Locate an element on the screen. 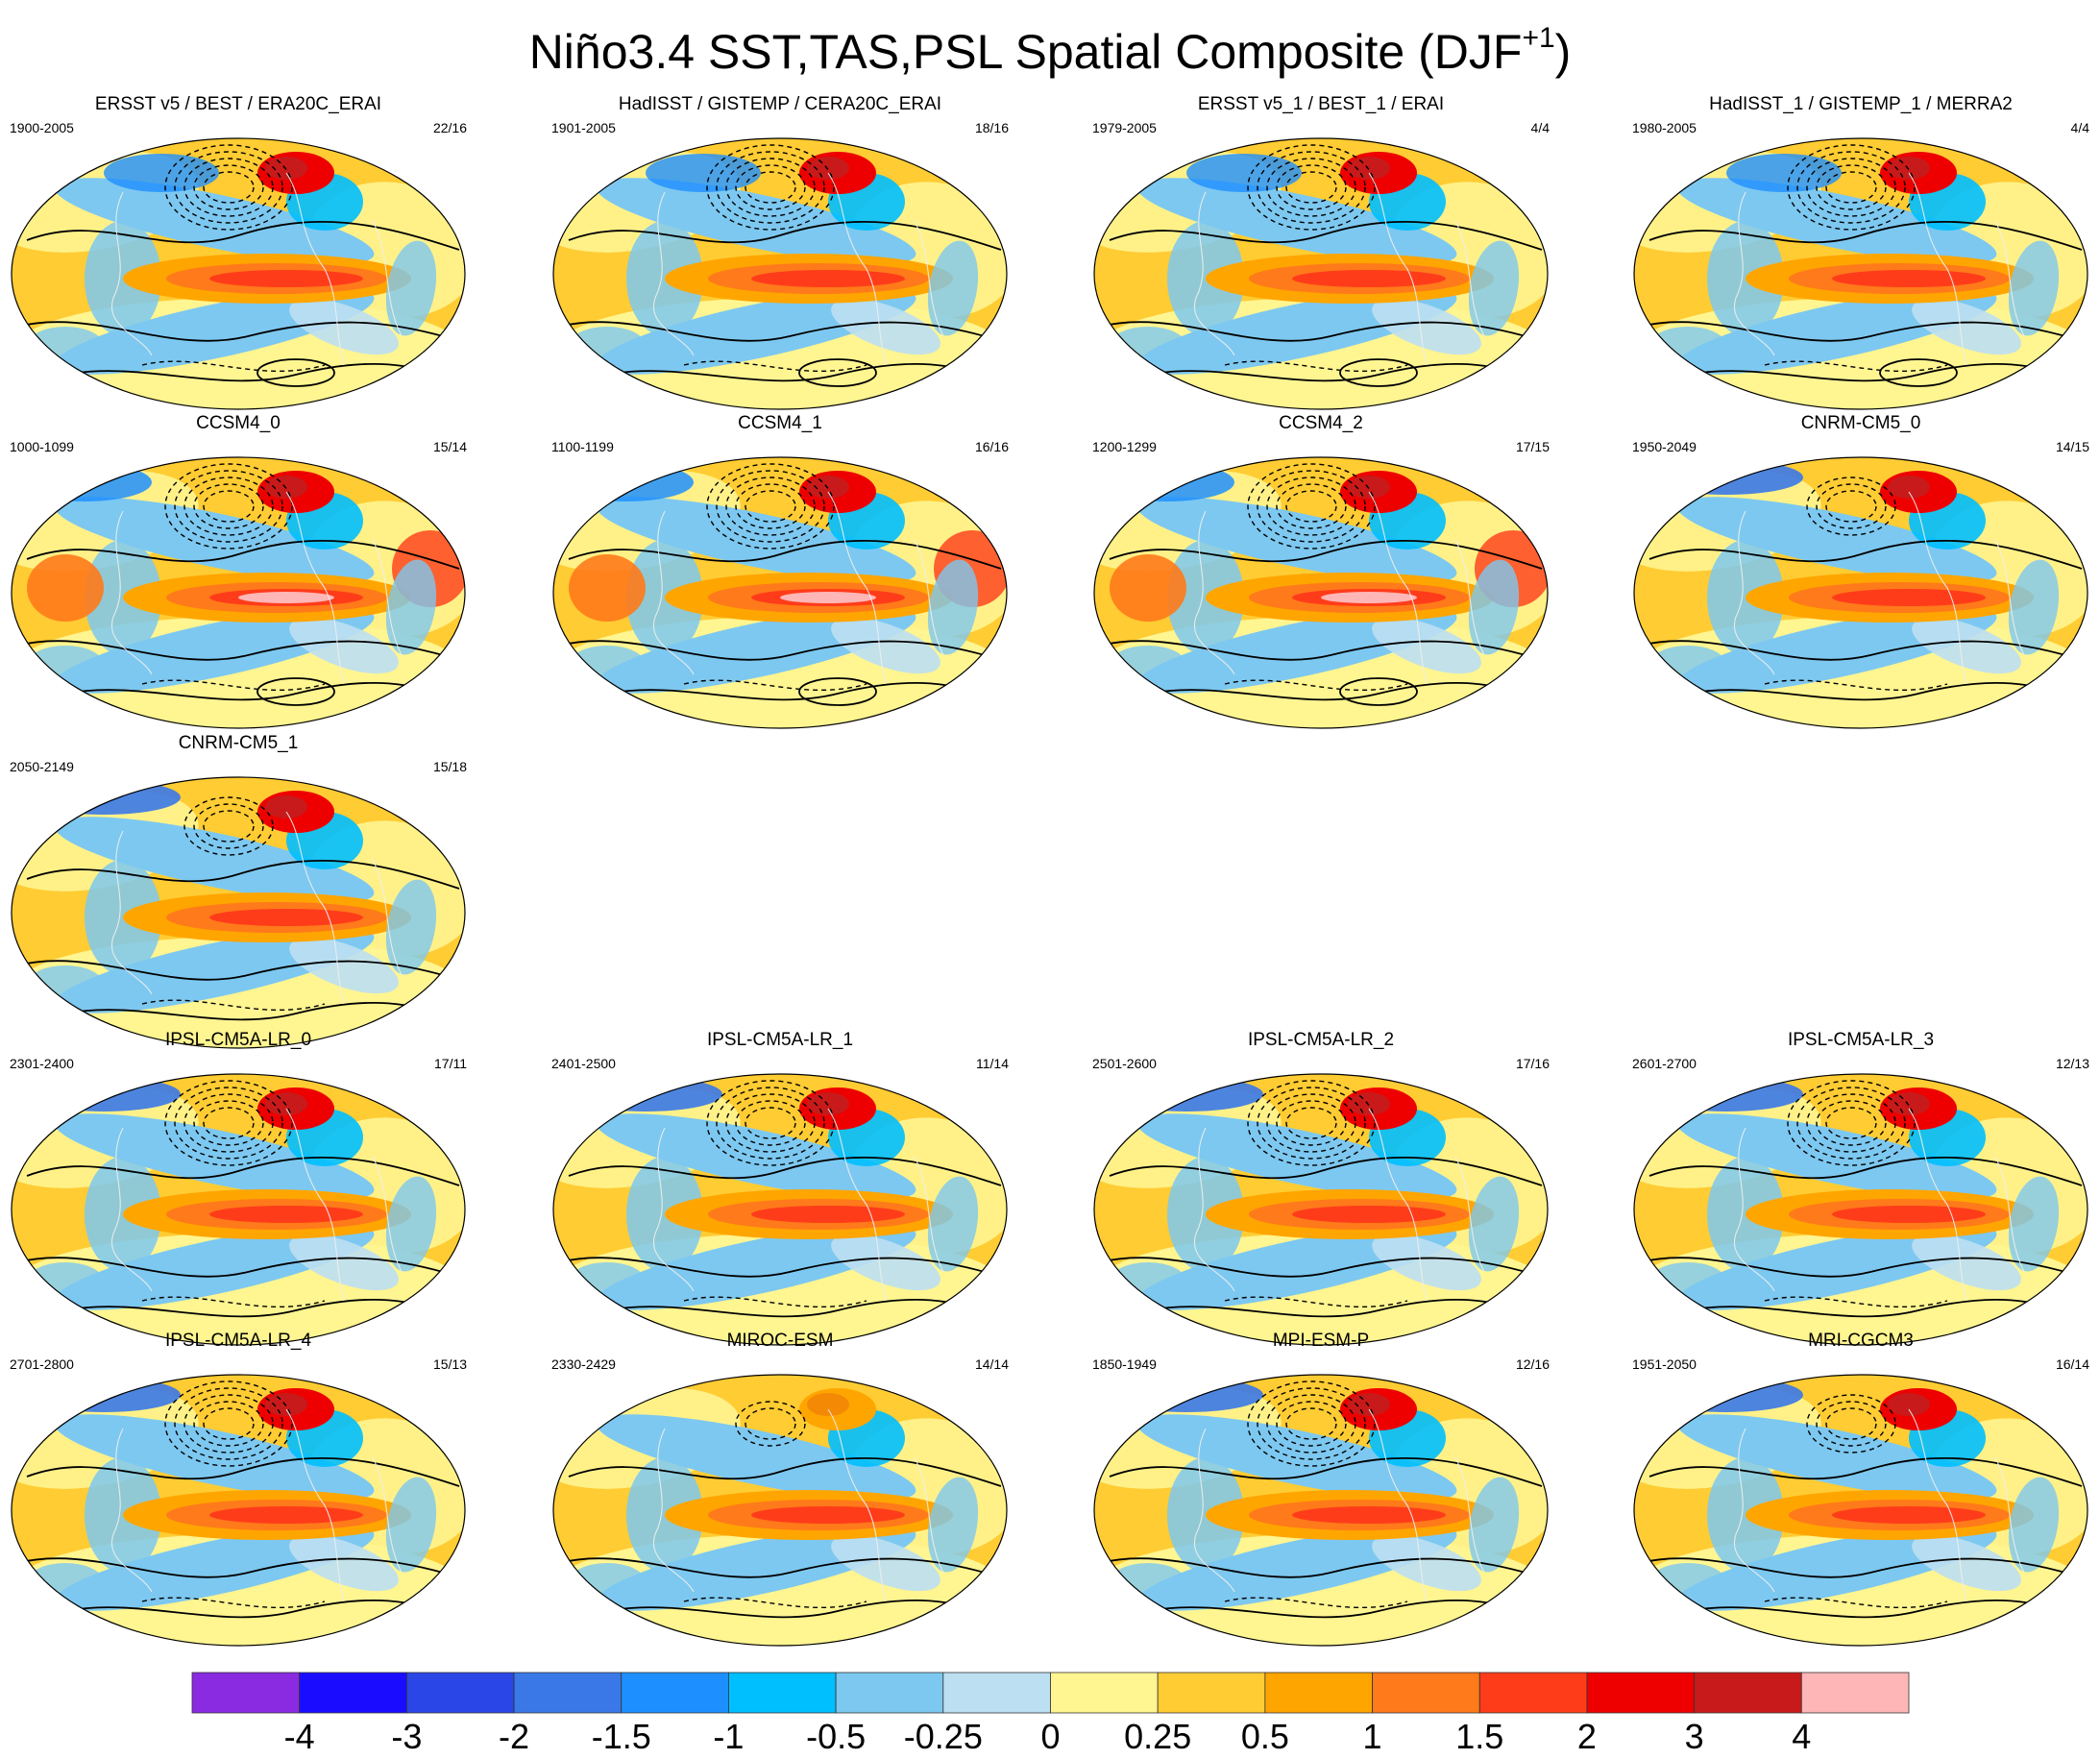 The image size is (2100, 1759). map-panel: IPSL-CM5A-LR_2 2501-2600 17/16 is located at coordinates (1320, 1190).